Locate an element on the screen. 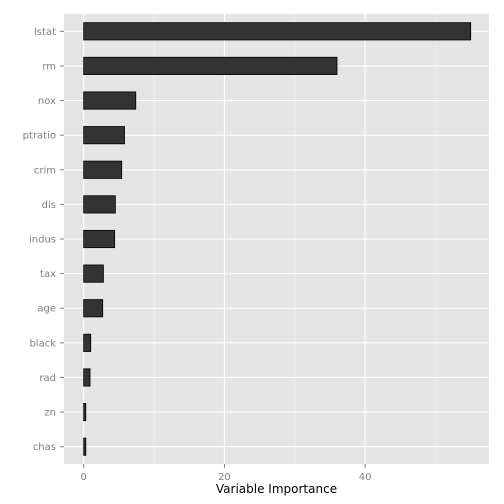 The height and width of the screenshot is (504, 504). bar-ptratio is located at coordinates (104, 135).